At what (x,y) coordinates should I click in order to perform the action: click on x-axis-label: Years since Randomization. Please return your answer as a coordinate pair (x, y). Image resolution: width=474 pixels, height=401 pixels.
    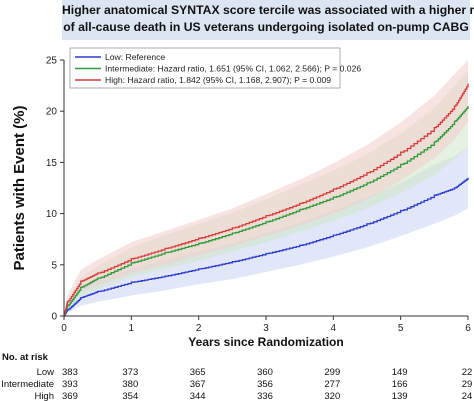
    Looking at the image, I should click on (265, 342).